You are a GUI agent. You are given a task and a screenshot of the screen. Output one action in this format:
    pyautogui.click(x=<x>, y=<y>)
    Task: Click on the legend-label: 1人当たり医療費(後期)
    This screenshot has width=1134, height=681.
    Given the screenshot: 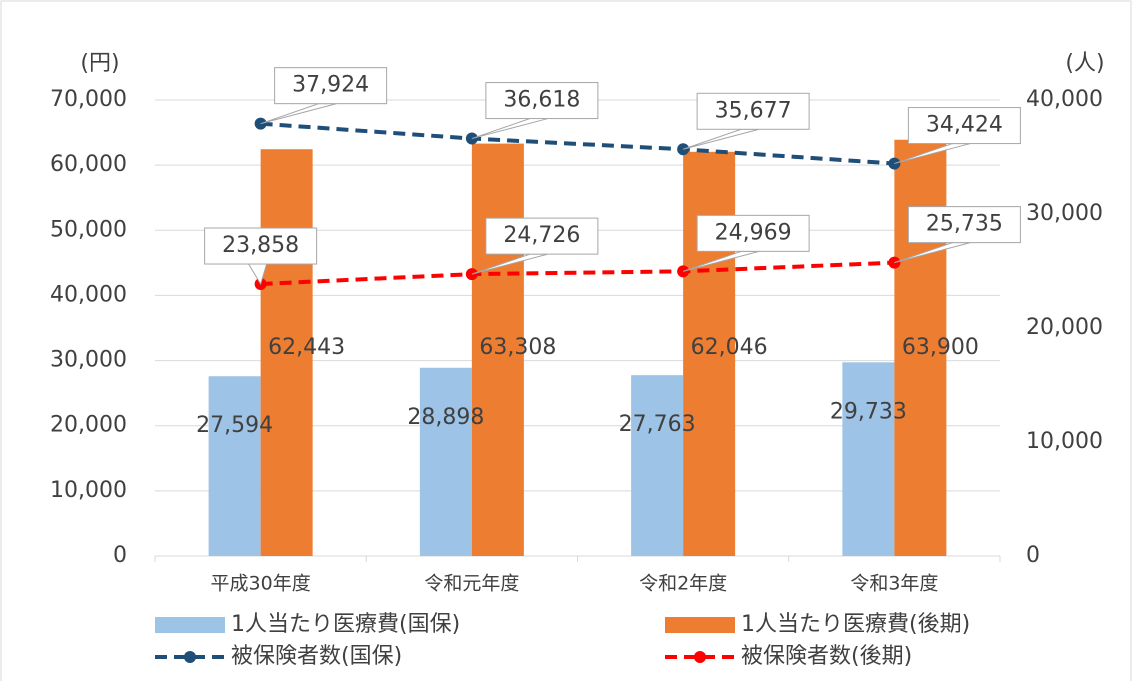 What is the action you would take?
    pyautogui.click(x=855, y=624)
    